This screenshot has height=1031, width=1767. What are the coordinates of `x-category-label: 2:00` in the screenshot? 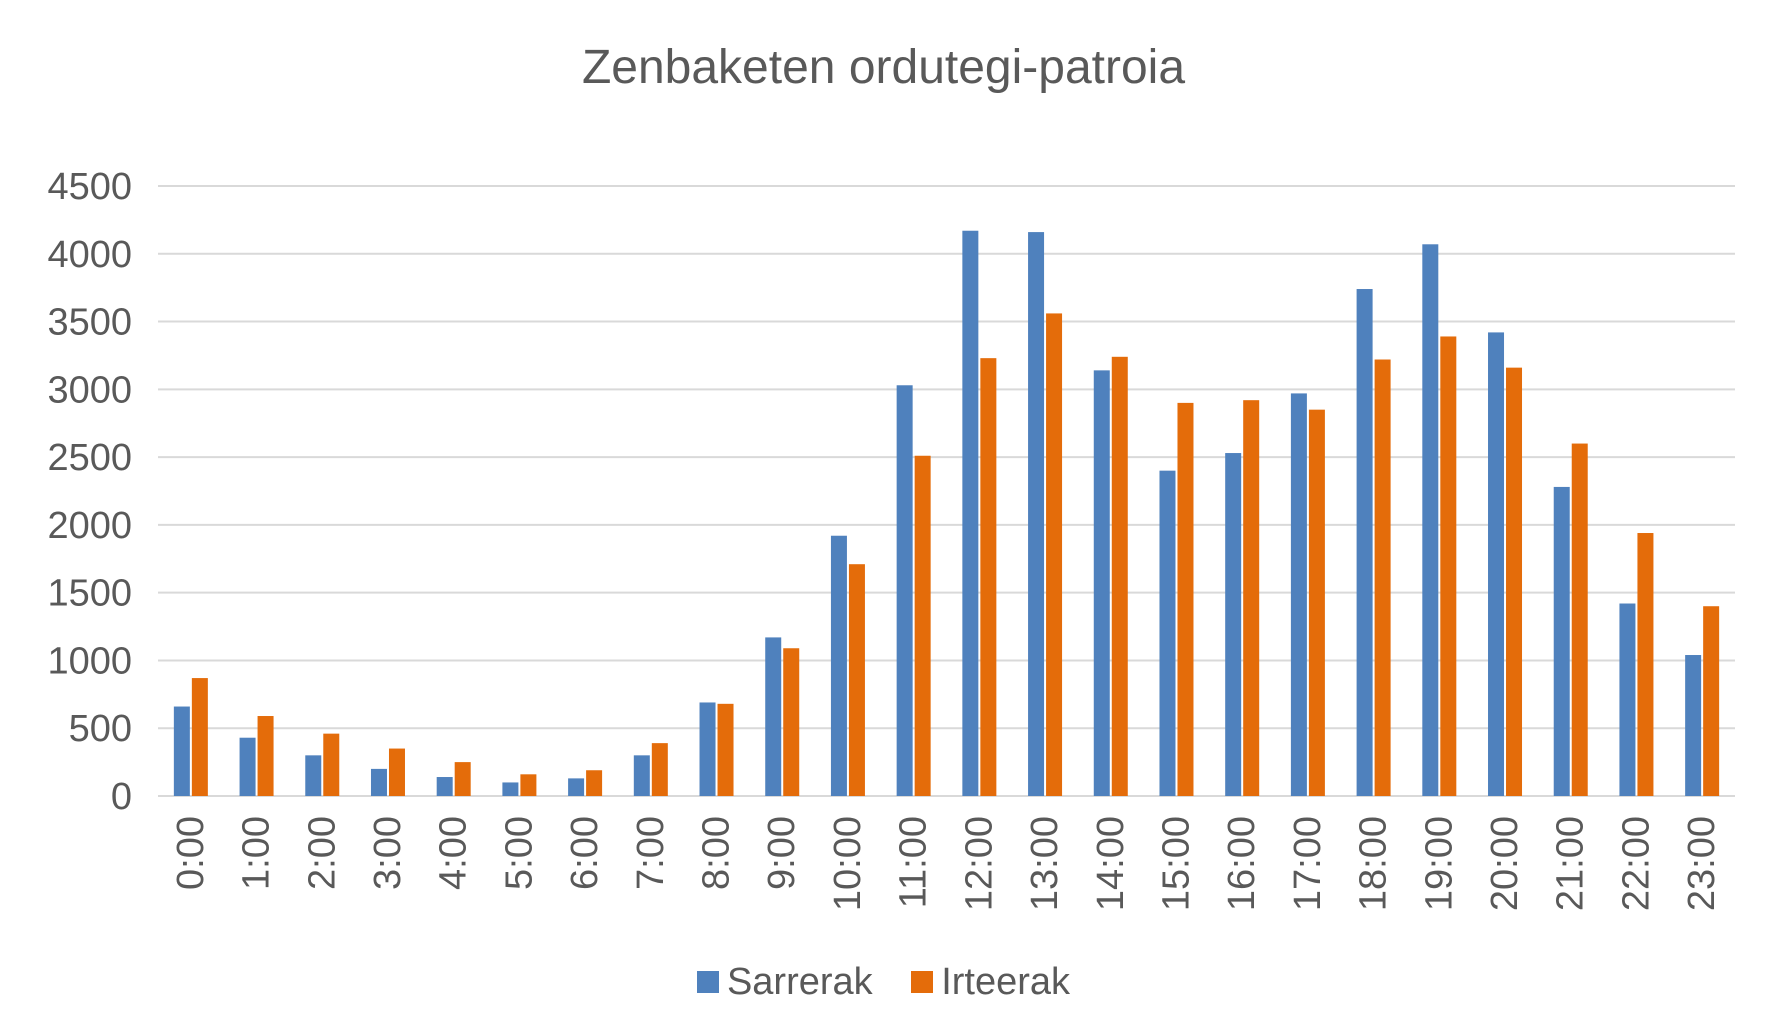 It's located at (322, 853).